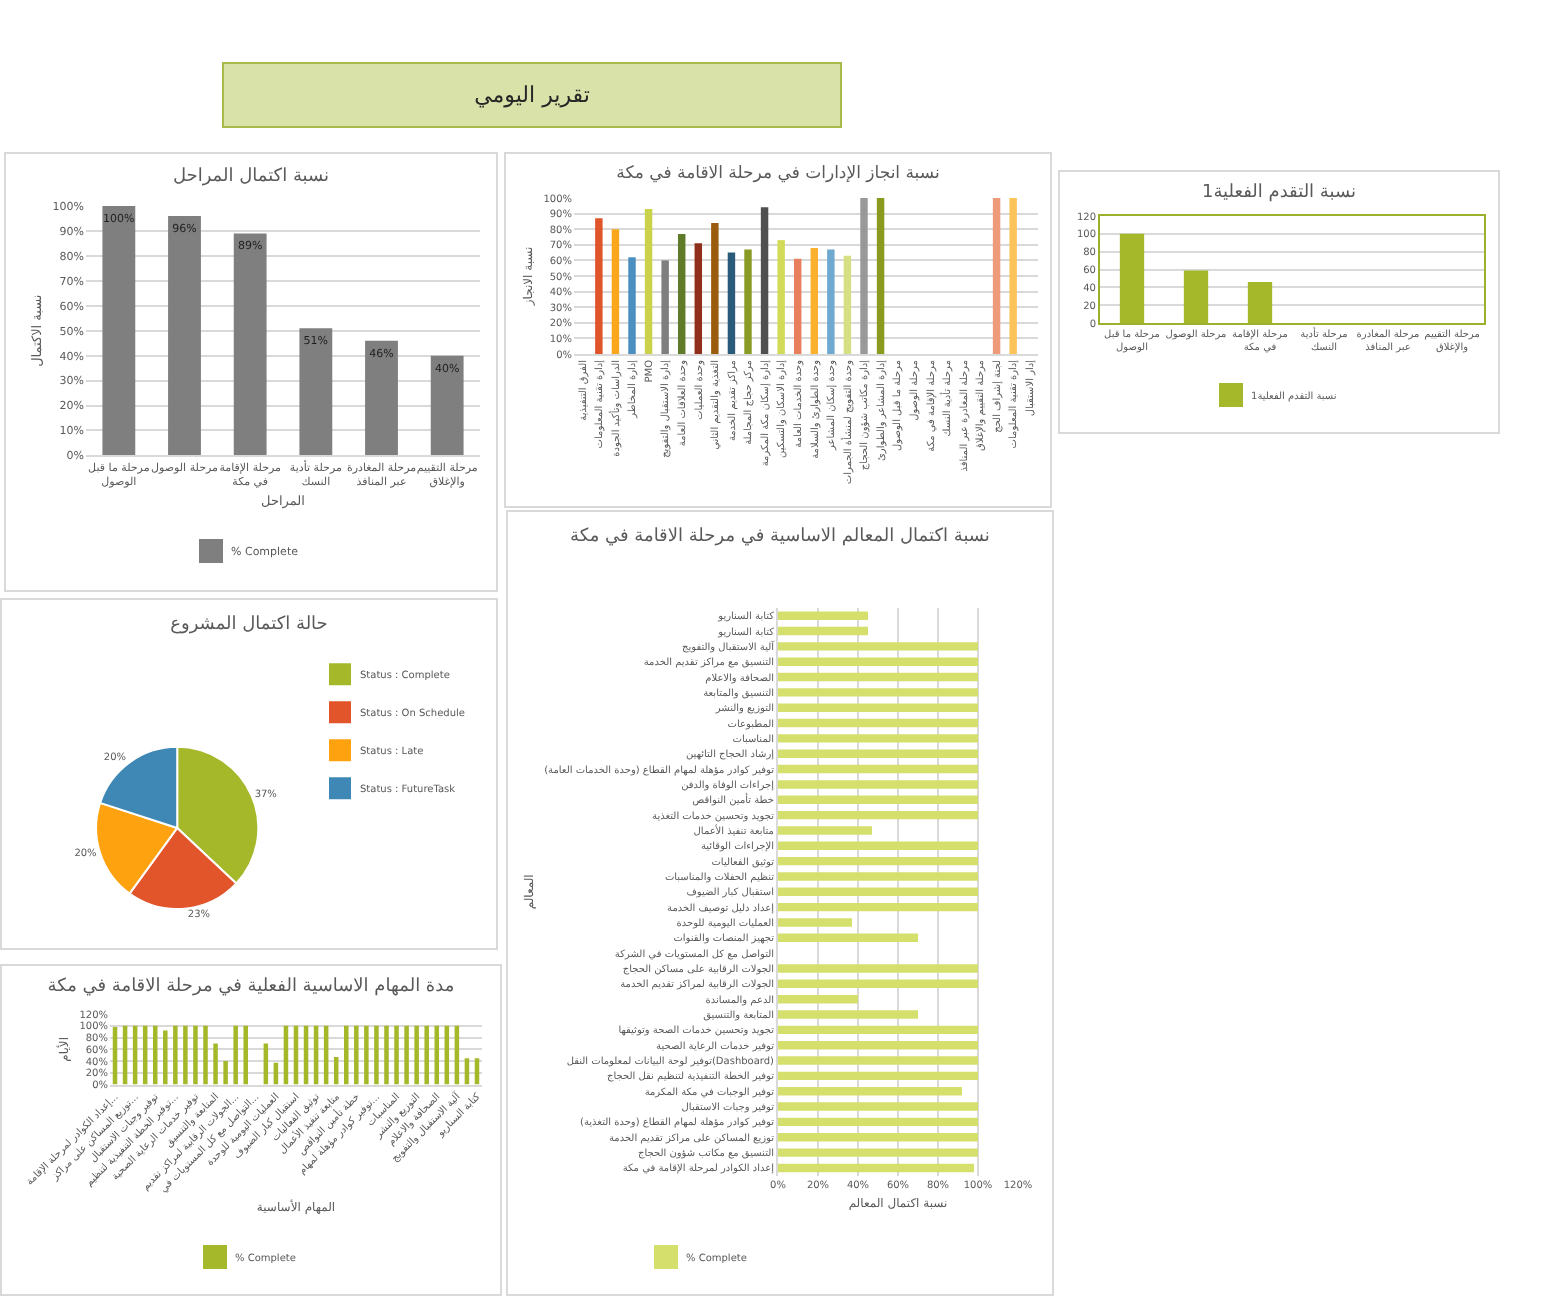 The image size is (1558, 1312). What do you see at coordinates (778, 173) in the screenshot?
I see `chart-title: نسبة انجاز الإدارات في مرحلة الاقامة في مكة` at bounding box center [778, 173].